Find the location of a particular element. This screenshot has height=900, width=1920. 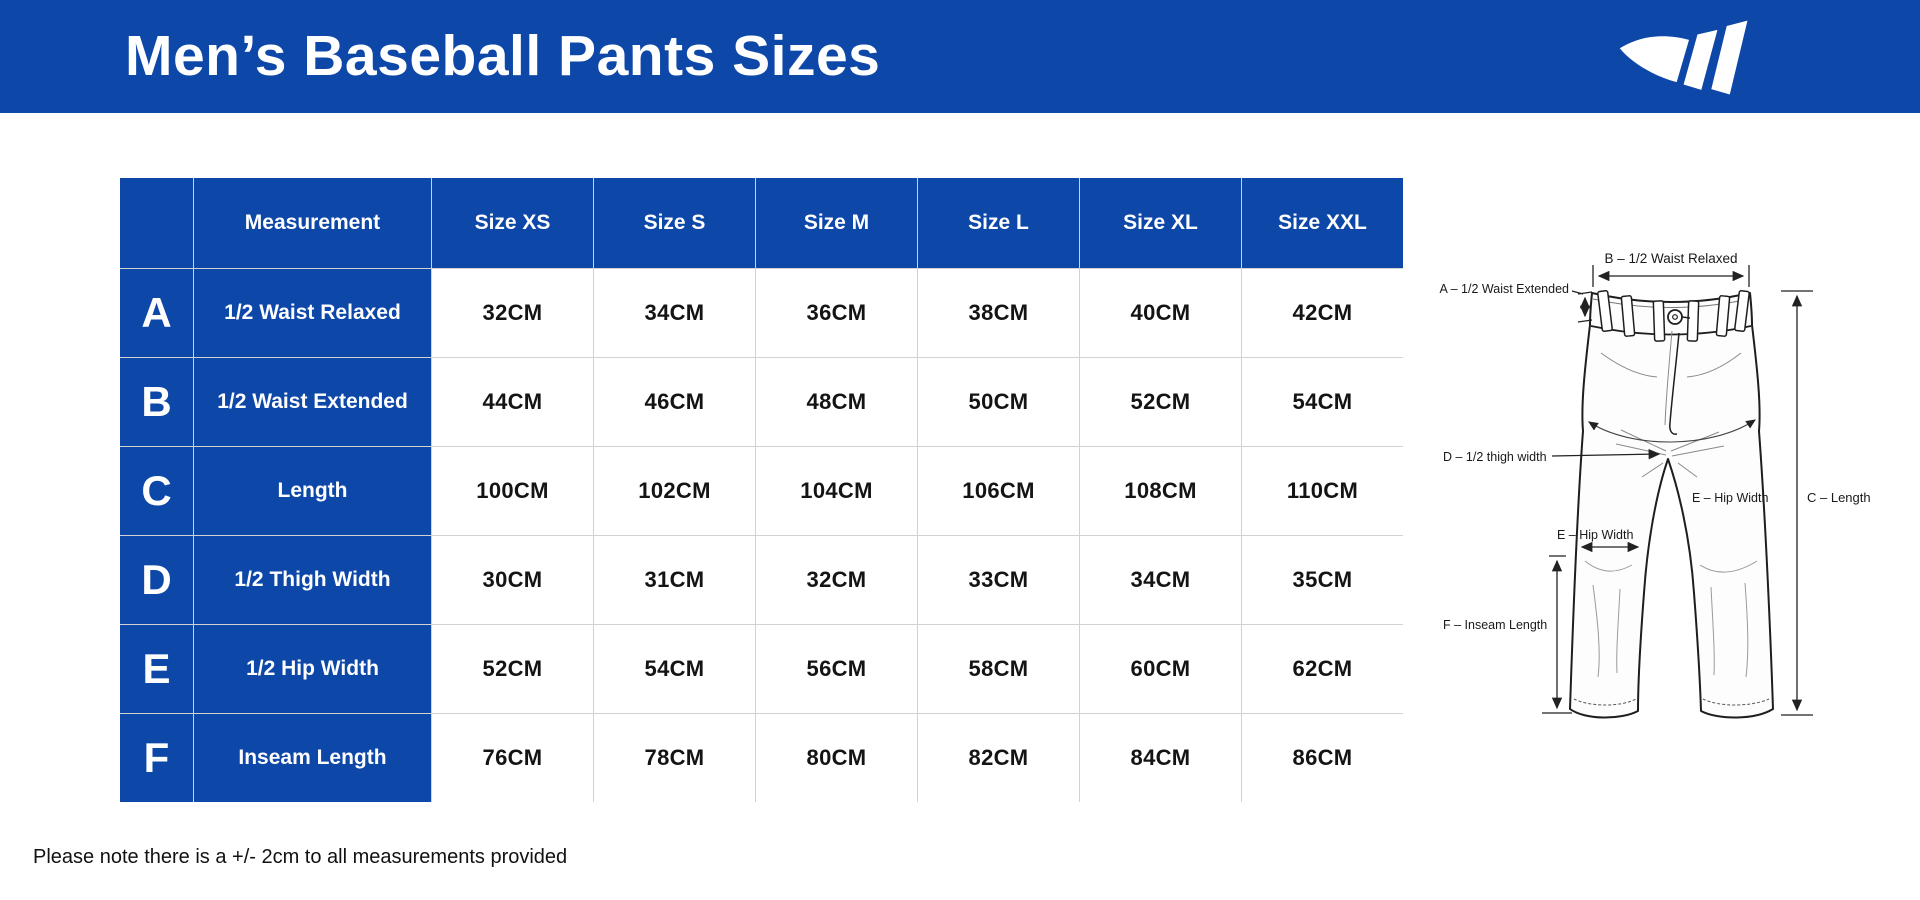

value-cell: 36CM is located at coordinates (836, 313).